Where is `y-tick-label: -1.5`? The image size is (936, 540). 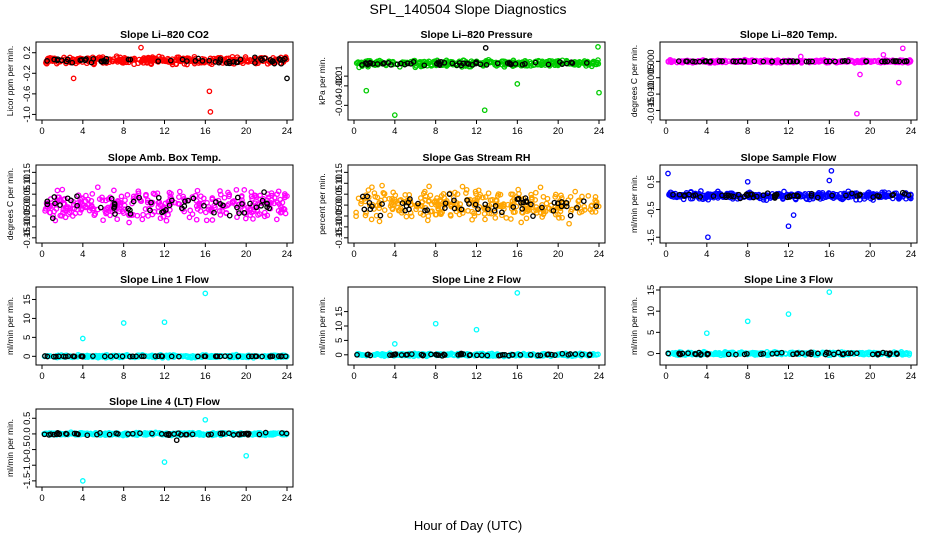
y-tick-label: -1.5 is located at coordinates (651, 237).